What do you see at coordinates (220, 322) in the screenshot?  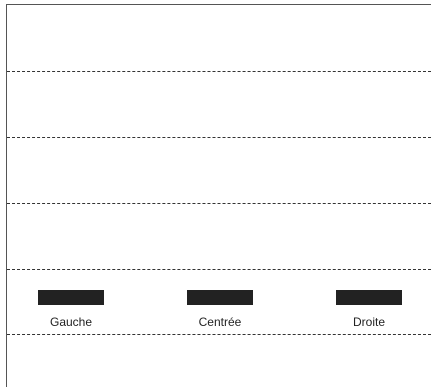 I see `align-center-label: Centrée` at bounding box center [220, 322].